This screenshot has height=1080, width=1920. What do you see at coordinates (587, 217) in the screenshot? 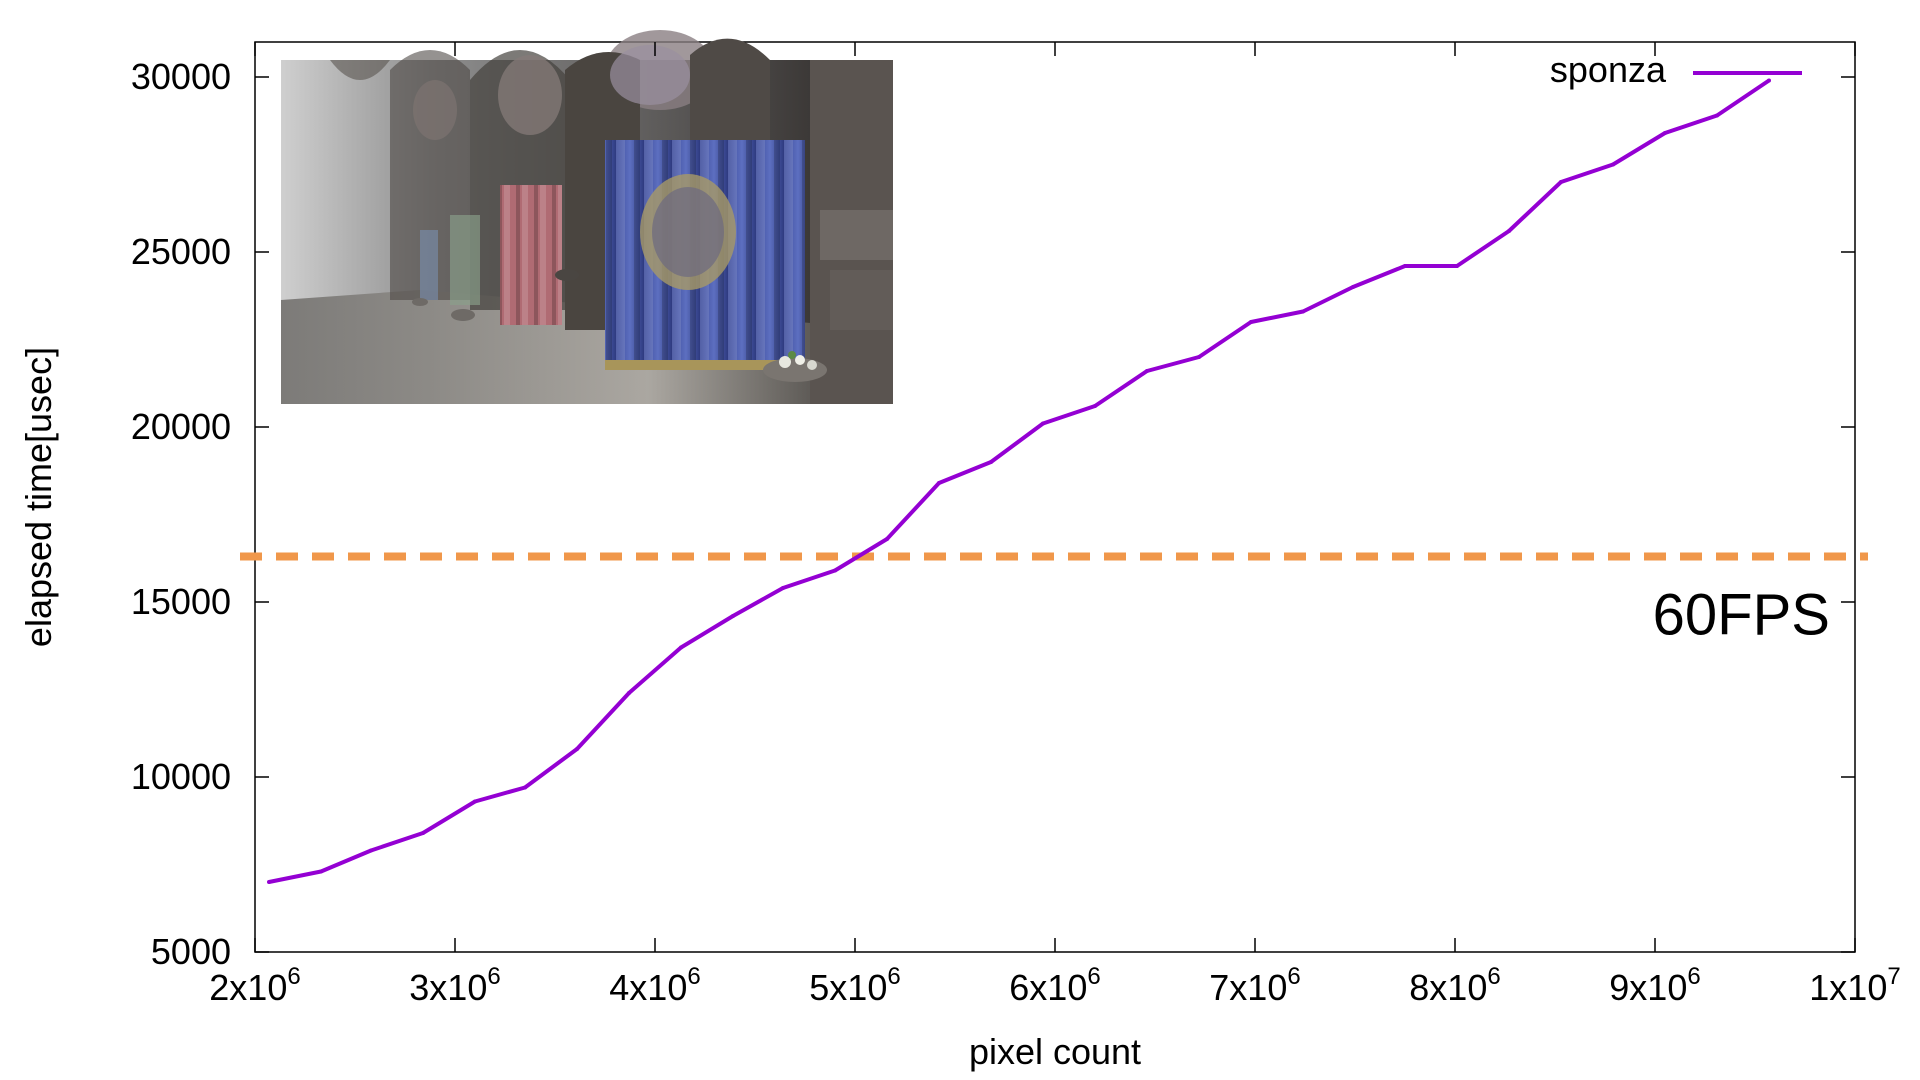
I see `sponza-scene-image` at bounding box center [587, 217].